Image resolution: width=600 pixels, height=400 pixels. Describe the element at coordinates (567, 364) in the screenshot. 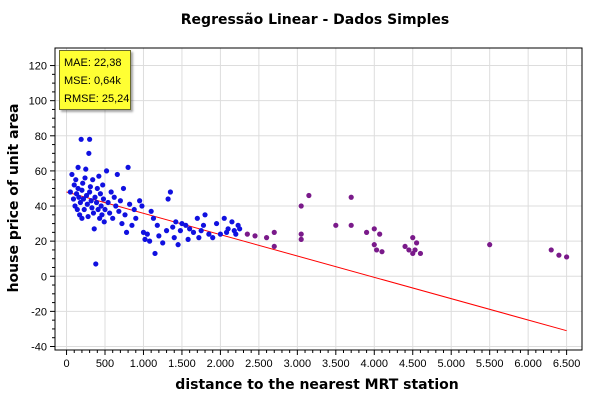

I see `x-tick-label: 6.500` at that location.